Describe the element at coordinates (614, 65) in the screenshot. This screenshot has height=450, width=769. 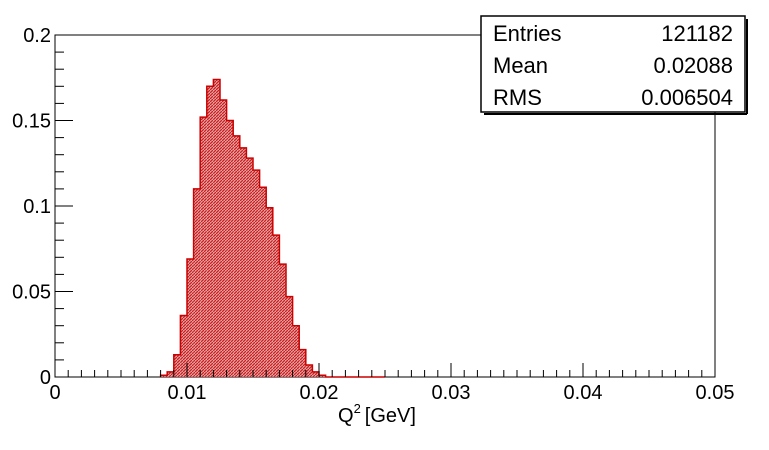
I see `stats-box: Entries 121182 Mean 0.02088 RMS 0.006504` at that location.